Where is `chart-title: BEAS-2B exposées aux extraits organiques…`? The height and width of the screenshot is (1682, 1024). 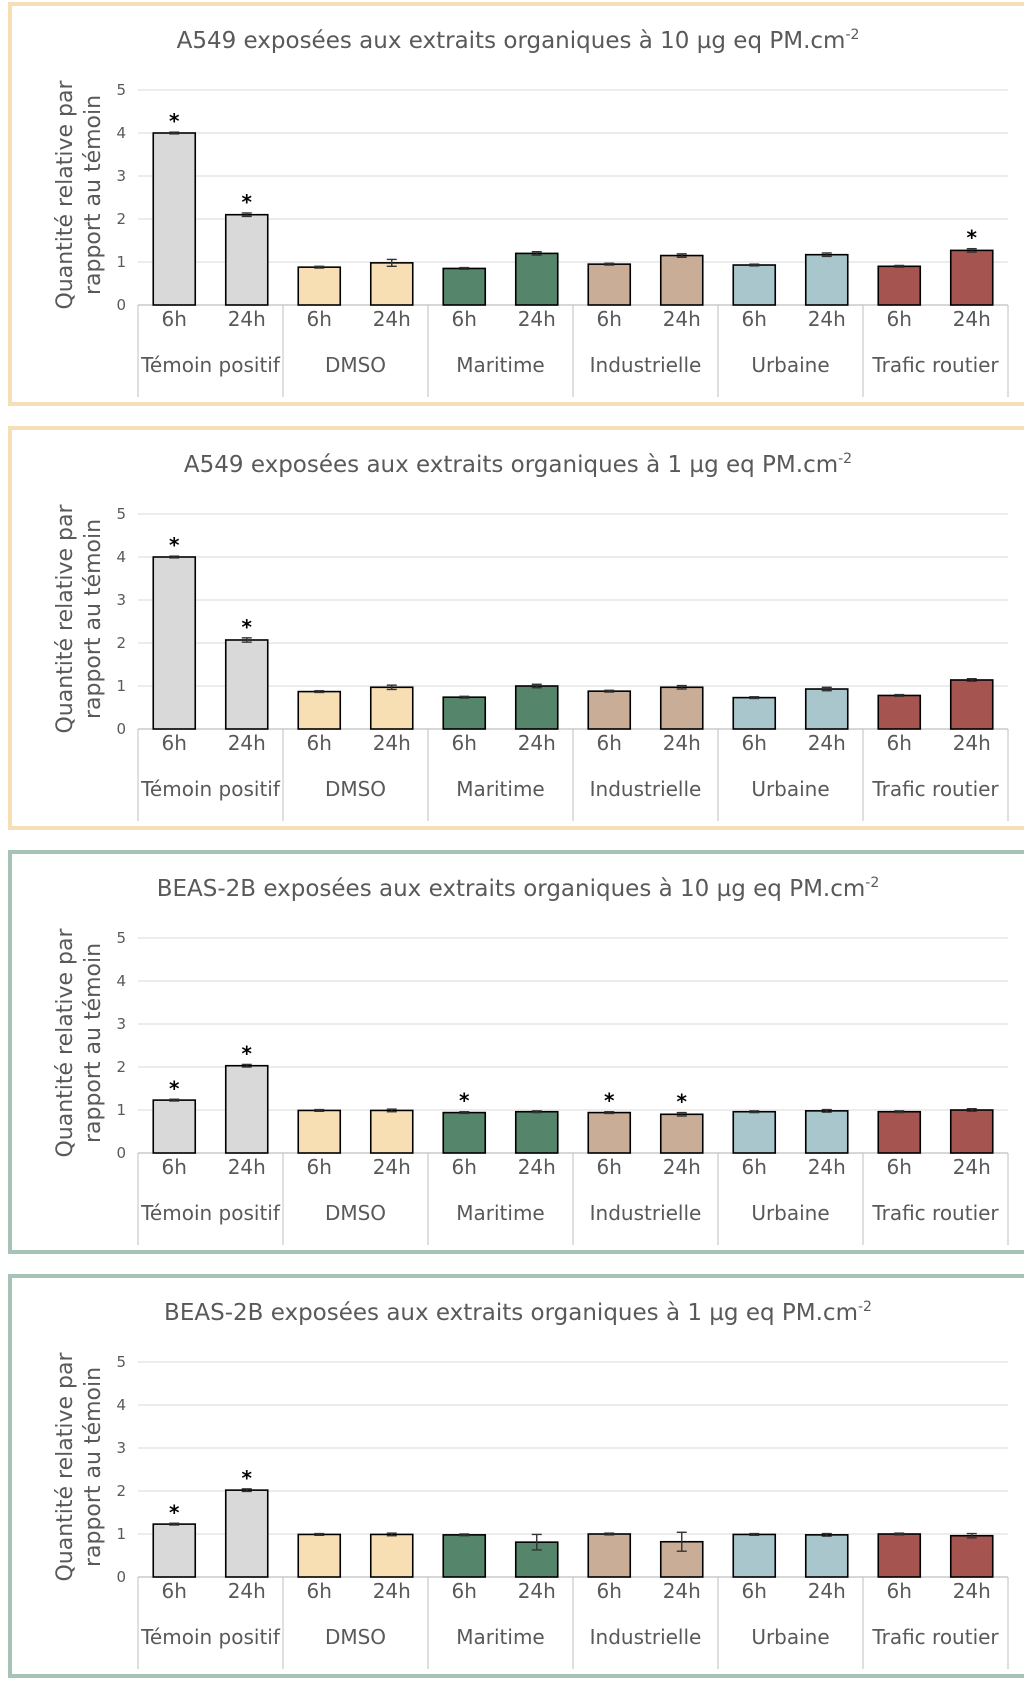
chart-title: BEAS-2B exposées aux extraits organiques… is located at coordinates (518, 888).